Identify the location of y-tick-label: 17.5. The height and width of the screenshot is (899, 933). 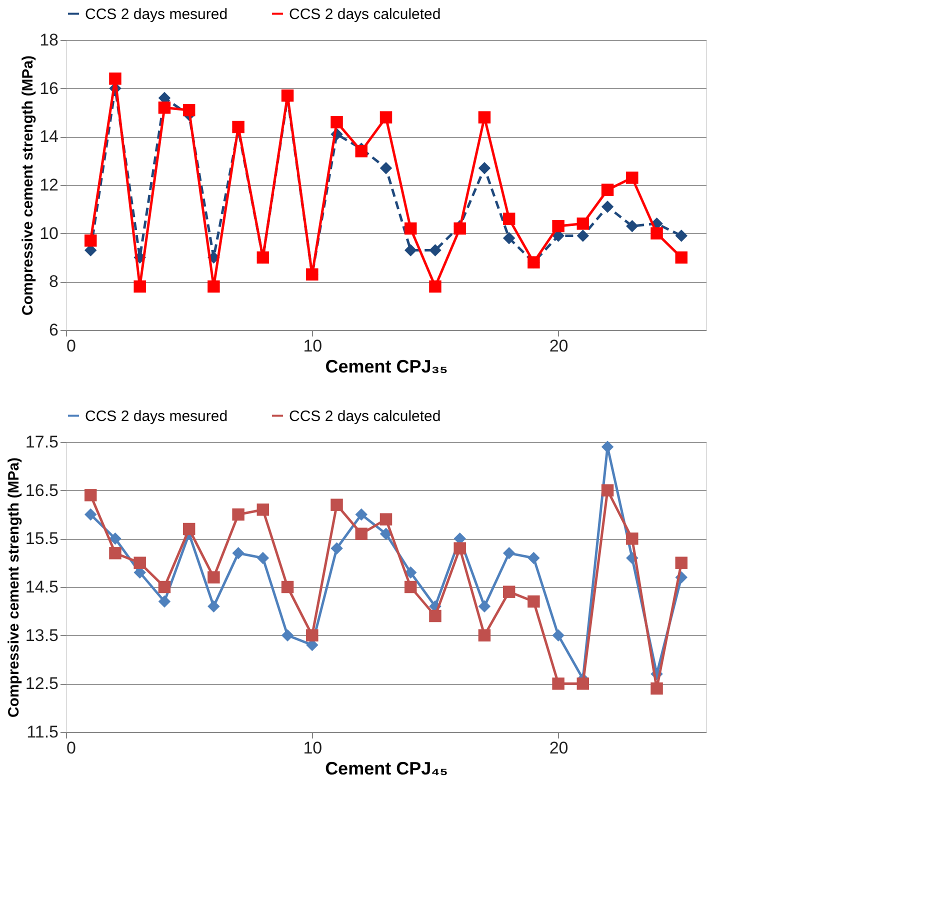
(41, 442).